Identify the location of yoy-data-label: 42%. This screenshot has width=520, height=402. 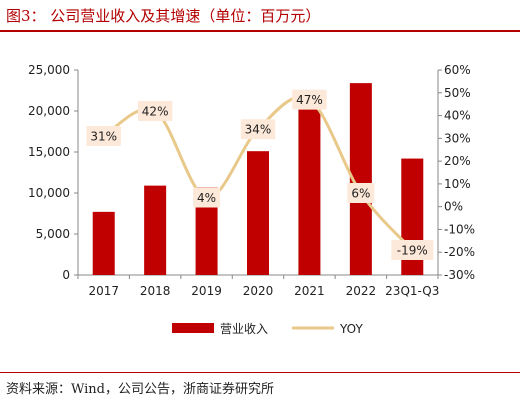
(155, 112).